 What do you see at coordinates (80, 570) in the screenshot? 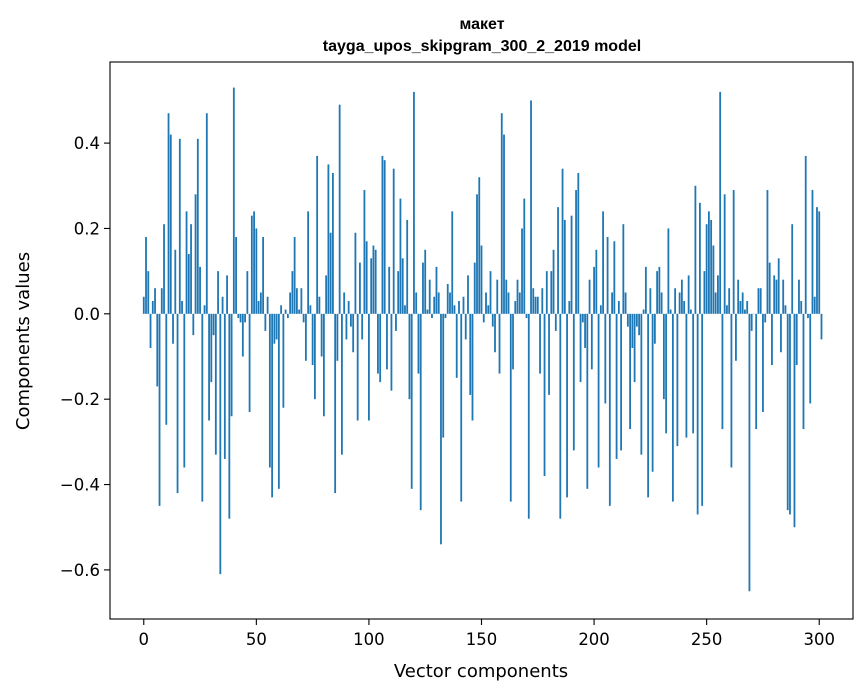
I see `y-tick-label: −0.6` at bounding box center [80, 570].